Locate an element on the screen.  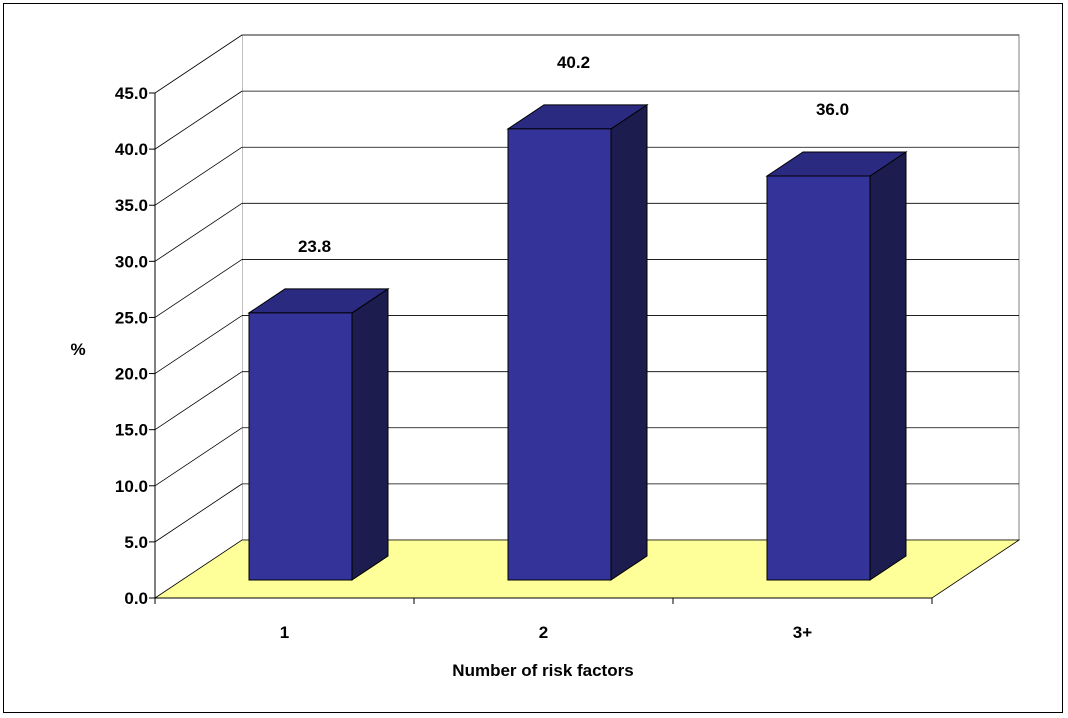
y-tick-label: 35.0 is located at coordinates (131, 205).